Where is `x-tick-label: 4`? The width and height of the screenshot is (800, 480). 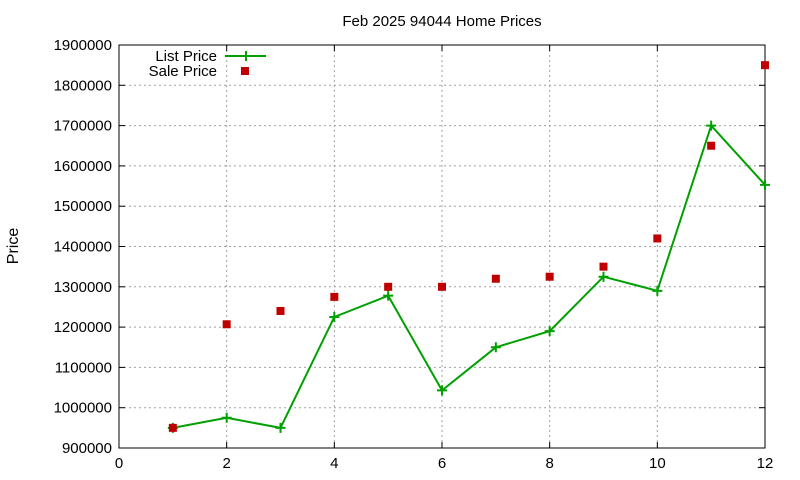
x-tick-label: 4 is located at coordinates (334, 463).